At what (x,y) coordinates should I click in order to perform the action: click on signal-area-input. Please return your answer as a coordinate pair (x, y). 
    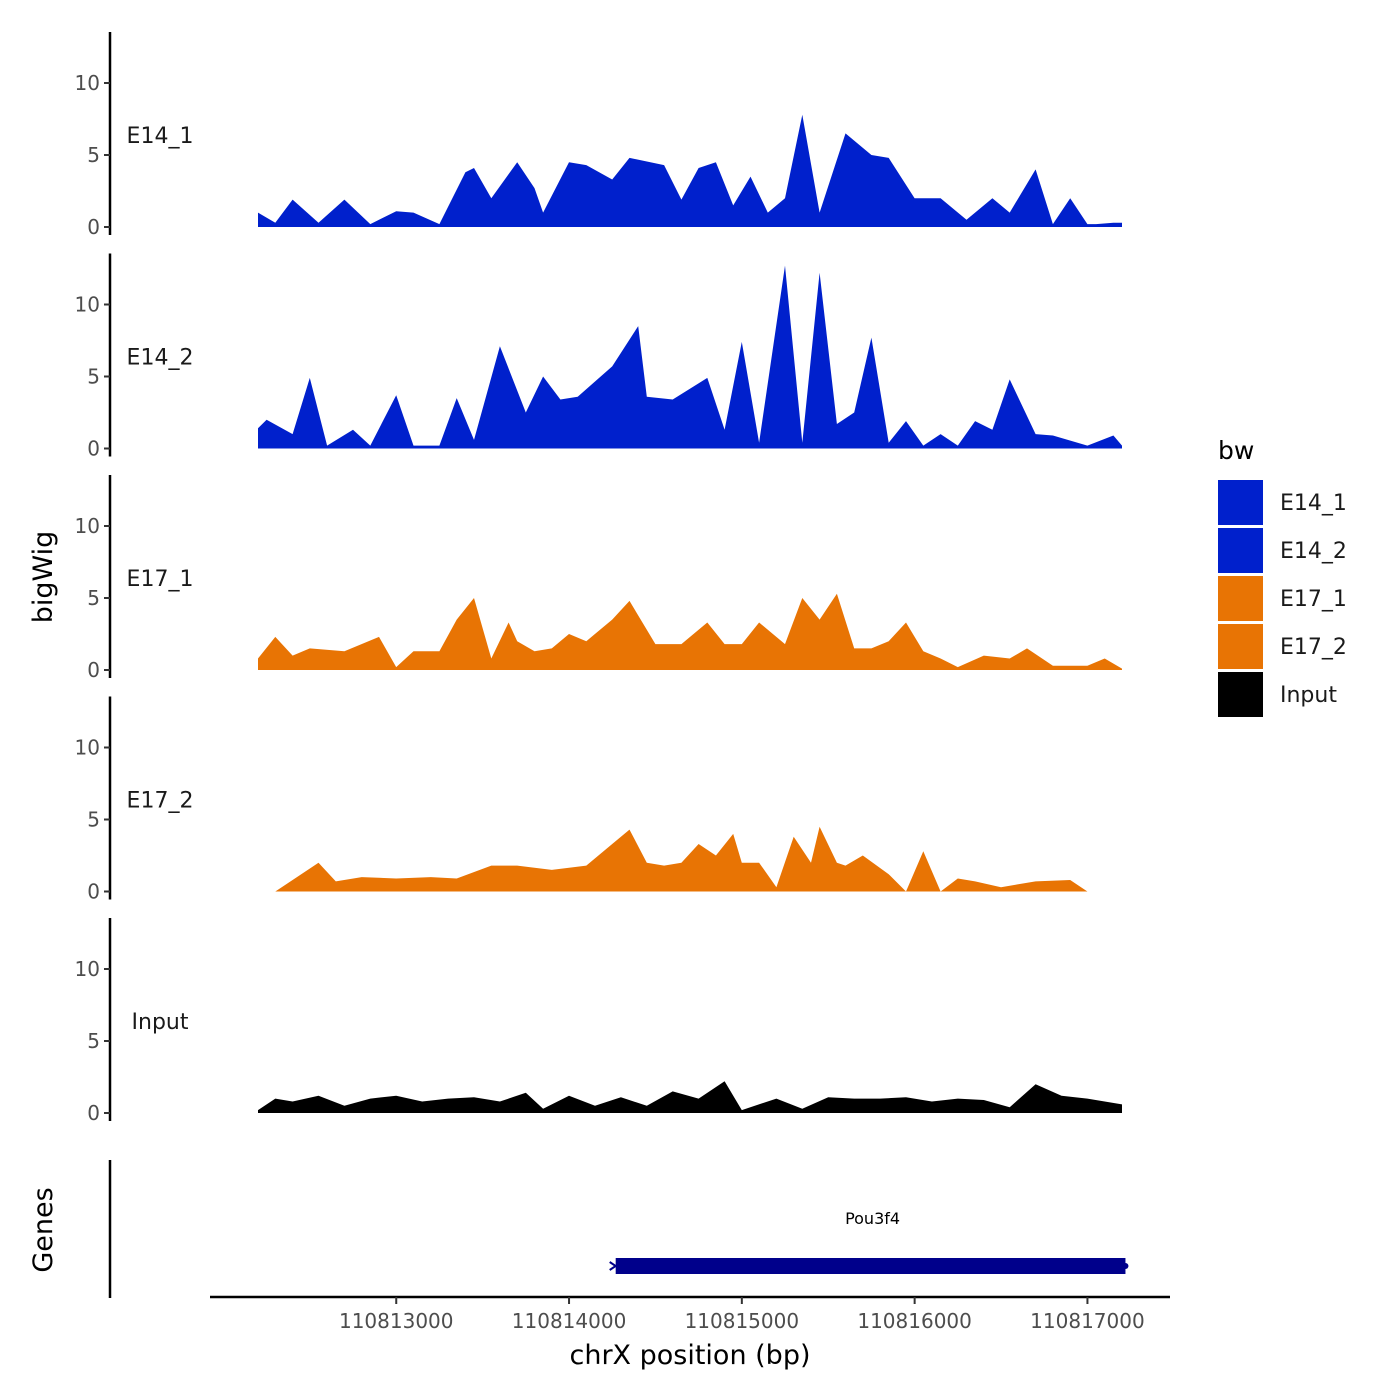
    Looking at the image, I should click on (690, 1097).